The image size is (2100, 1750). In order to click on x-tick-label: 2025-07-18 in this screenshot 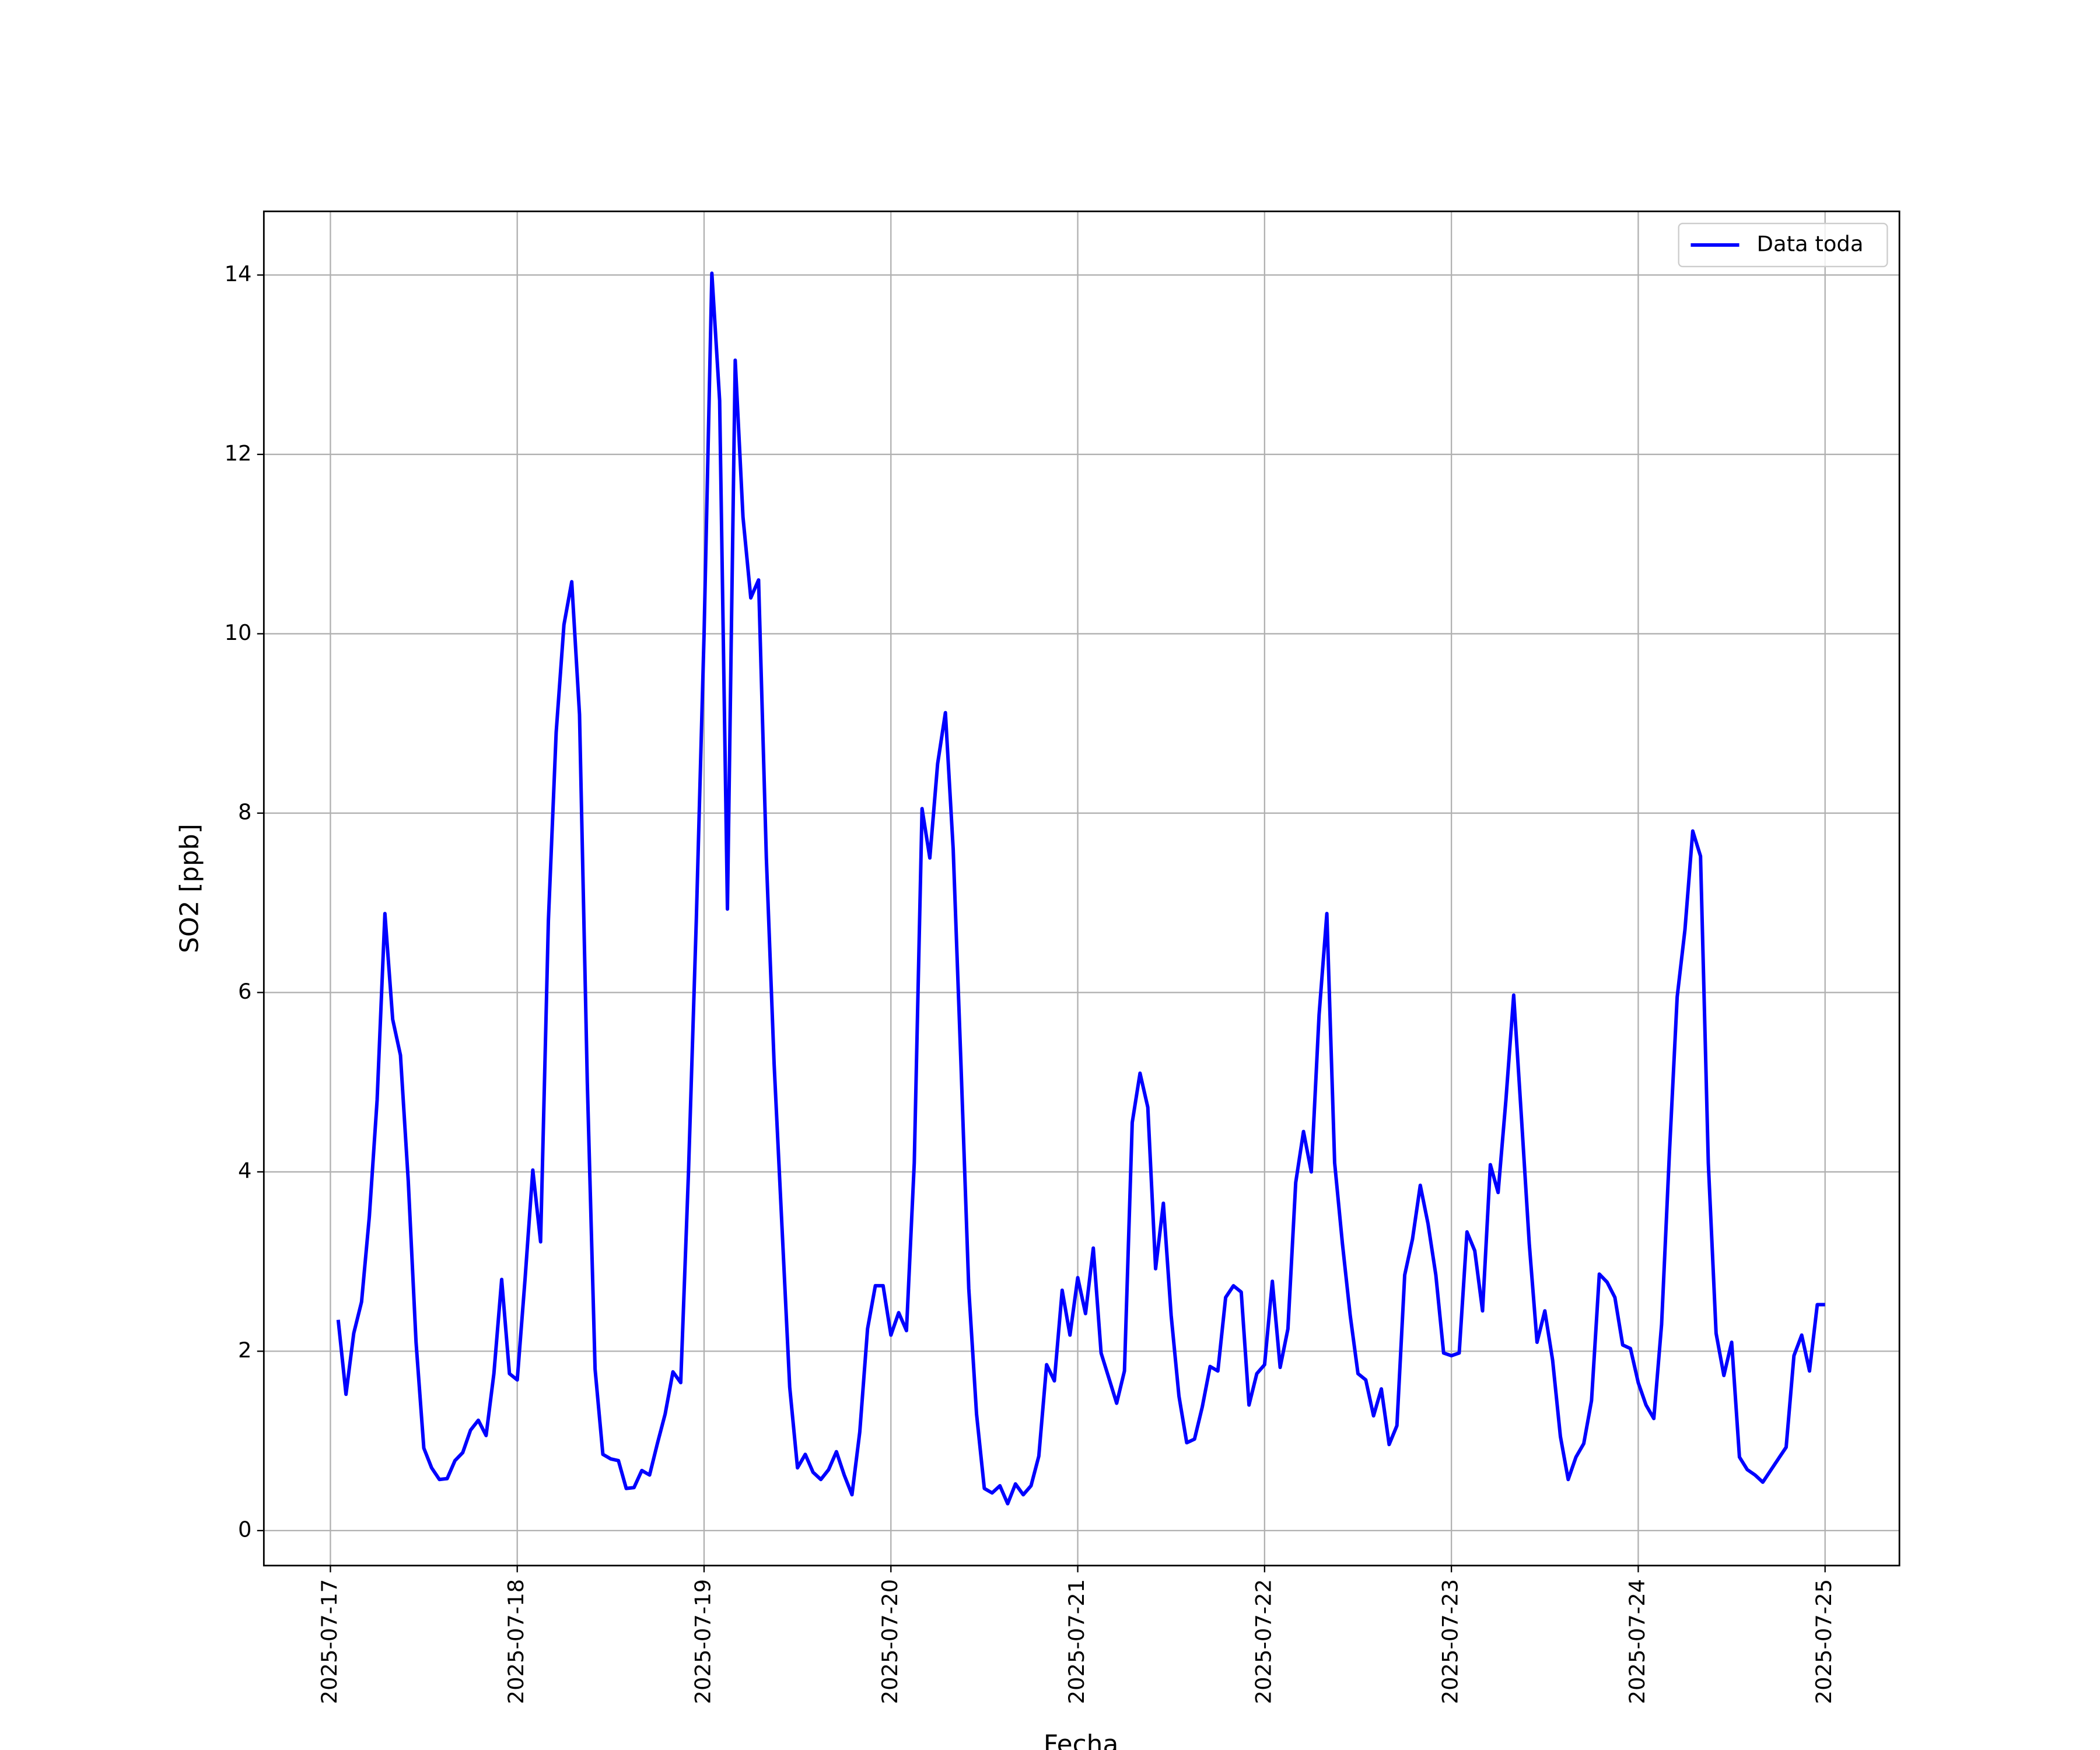, I will do `click(515, 1641)`.